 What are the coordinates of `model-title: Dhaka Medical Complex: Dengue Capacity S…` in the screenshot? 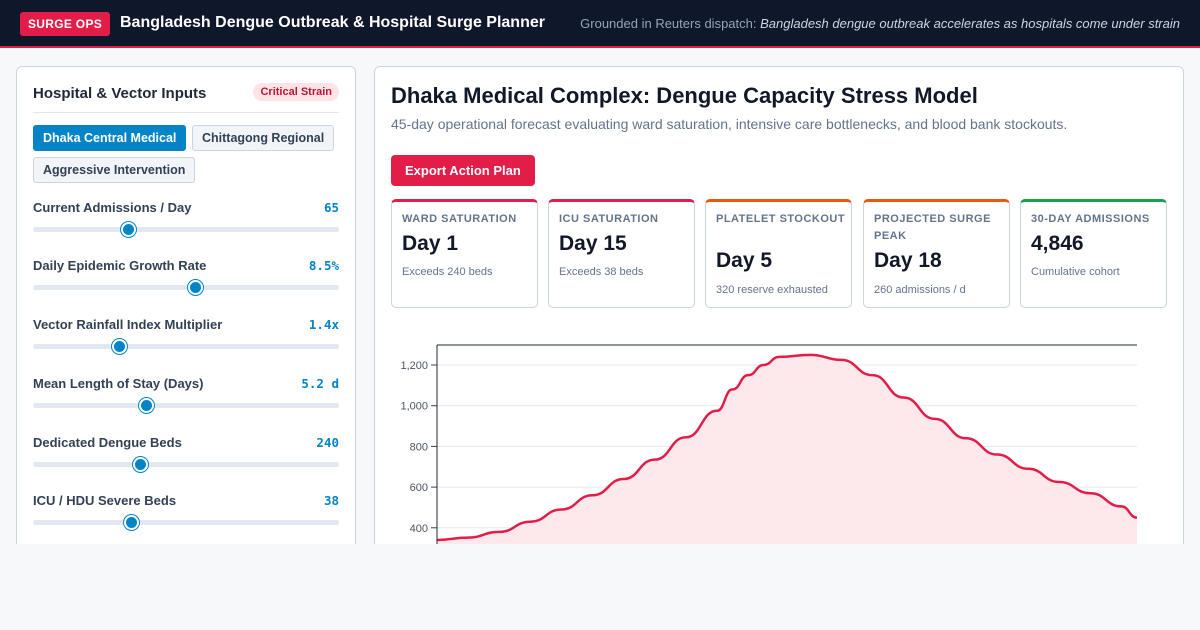 It's located at (684, 95).